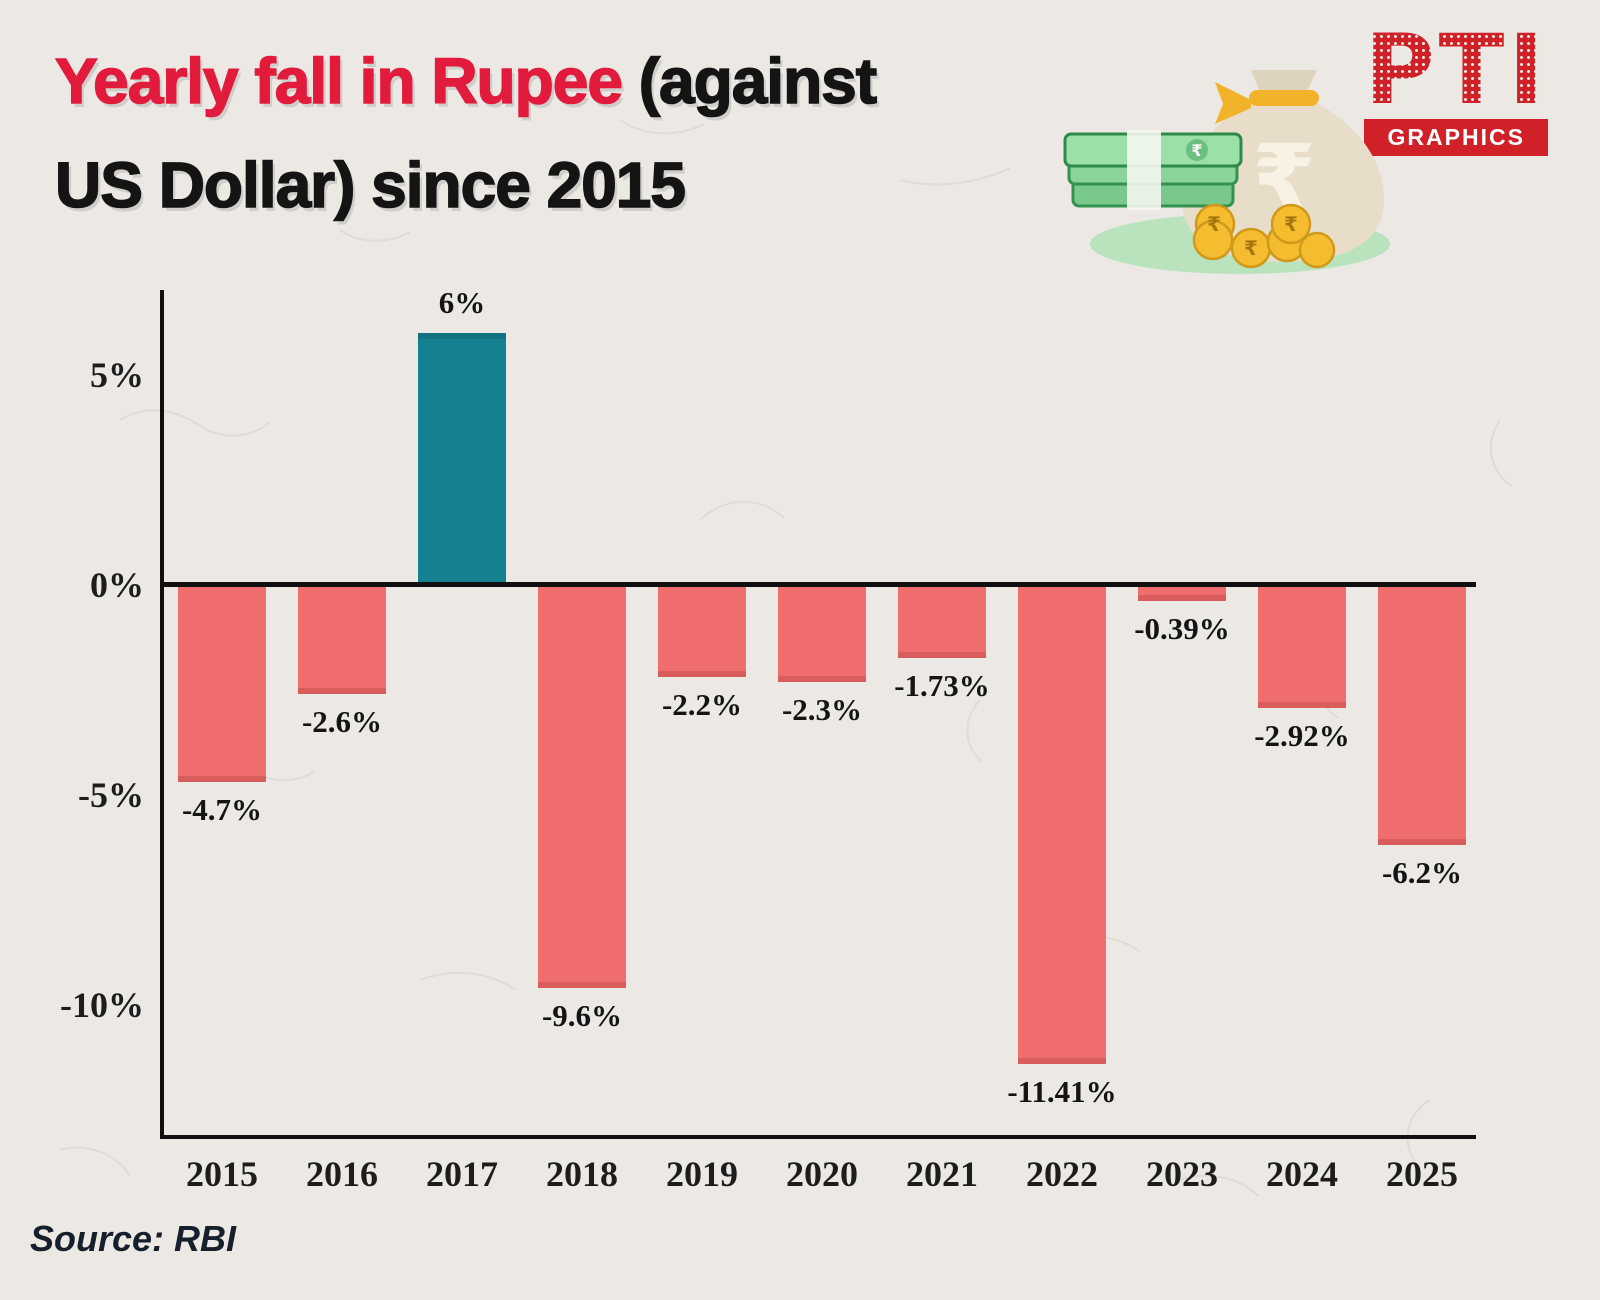  Describe the element at coordinates (1062, 1092) in the screenshot. I see `bar-value-label: -11.41%` at that location.